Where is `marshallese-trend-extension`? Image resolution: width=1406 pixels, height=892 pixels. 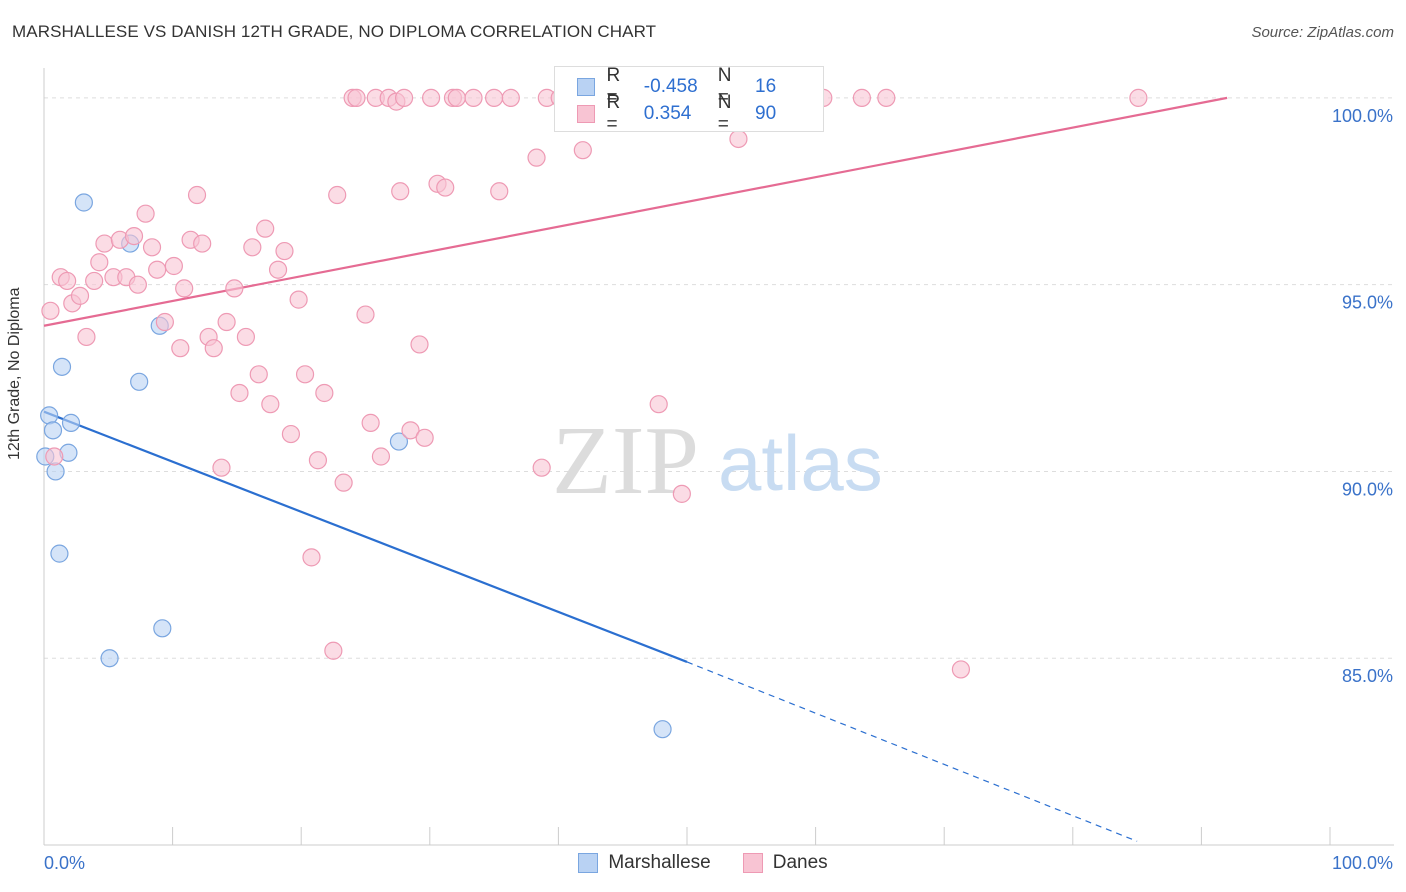
marshallese-trend-extension is located at coordinates (912, 751).